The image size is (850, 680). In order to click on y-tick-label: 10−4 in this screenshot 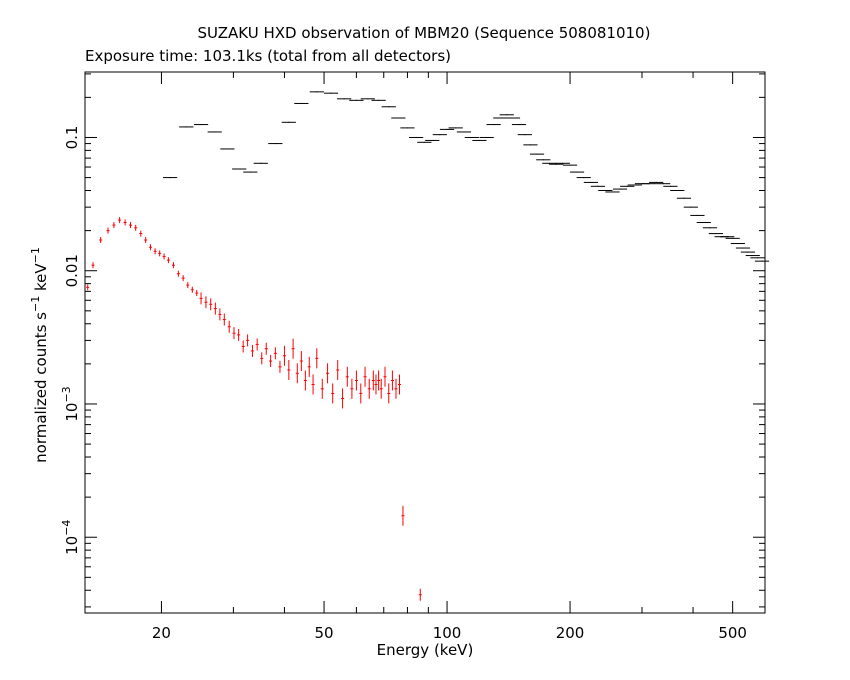, I will do `click(70, 537)`.